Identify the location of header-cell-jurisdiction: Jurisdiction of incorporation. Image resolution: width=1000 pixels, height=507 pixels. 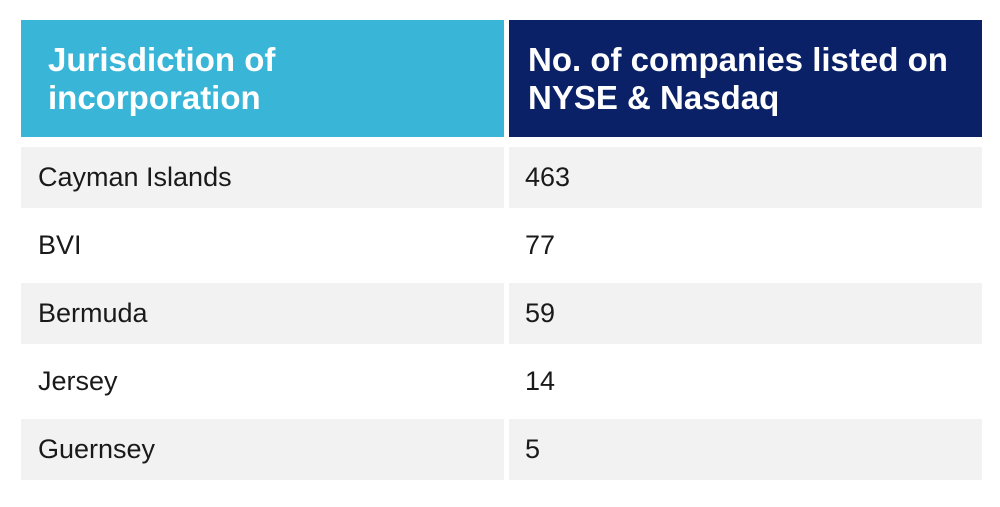
(262, 78).